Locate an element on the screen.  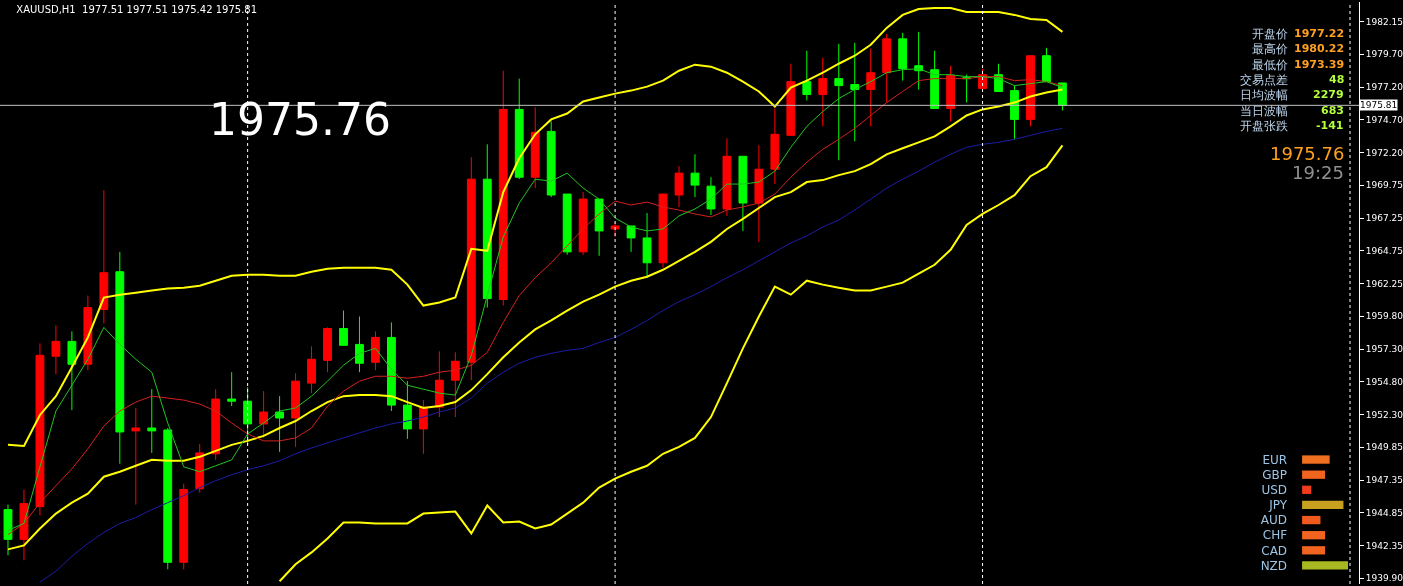
y-tick-label: USD is located at coordinates (1274, 490).